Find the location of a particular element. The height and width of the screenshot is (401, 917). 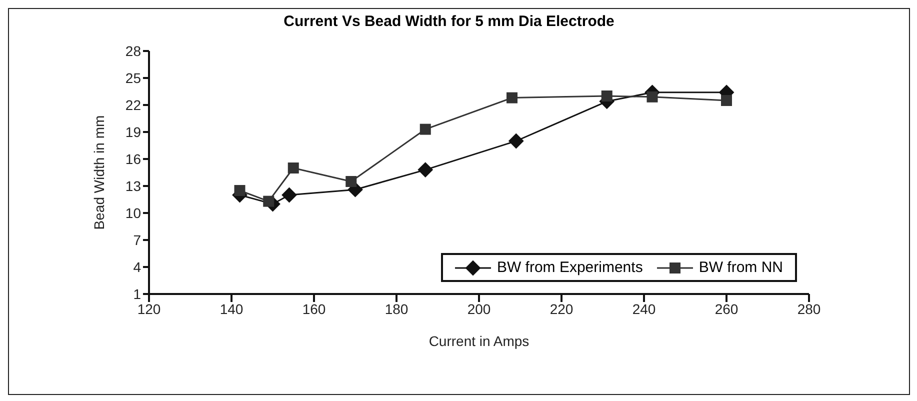

x-tick-label: 140 is located at coordinates (232, 308).